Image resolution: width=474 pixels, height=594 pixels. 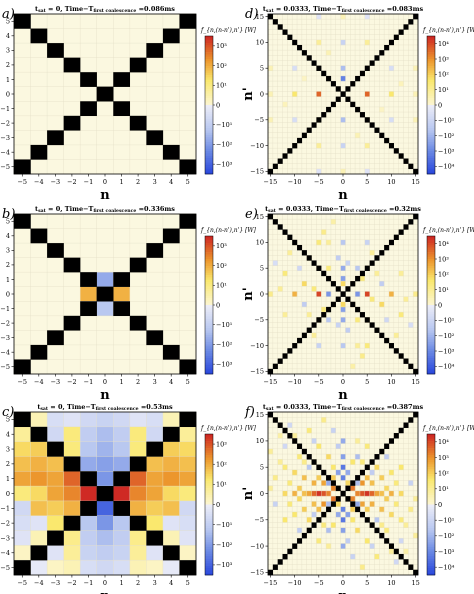 What do you see at coordinates (260, 43) in the screenshot?
I see `y-tick-label: 10` at bounding box center [260, 43].